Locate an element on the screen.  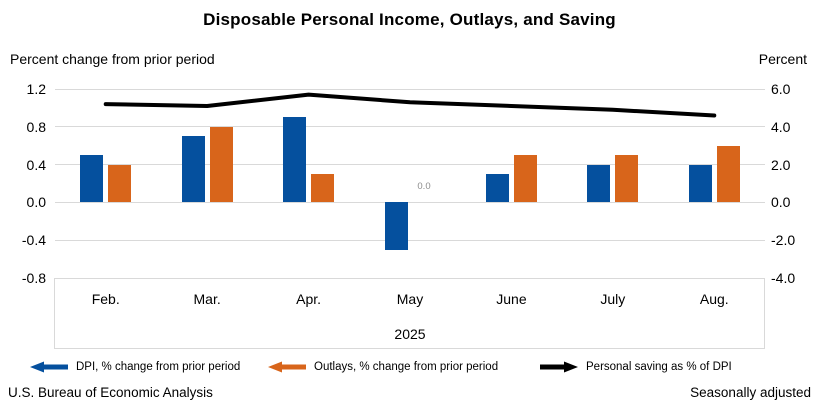
left-axis-tick: 0.4 is located at coordinates (36, 164).